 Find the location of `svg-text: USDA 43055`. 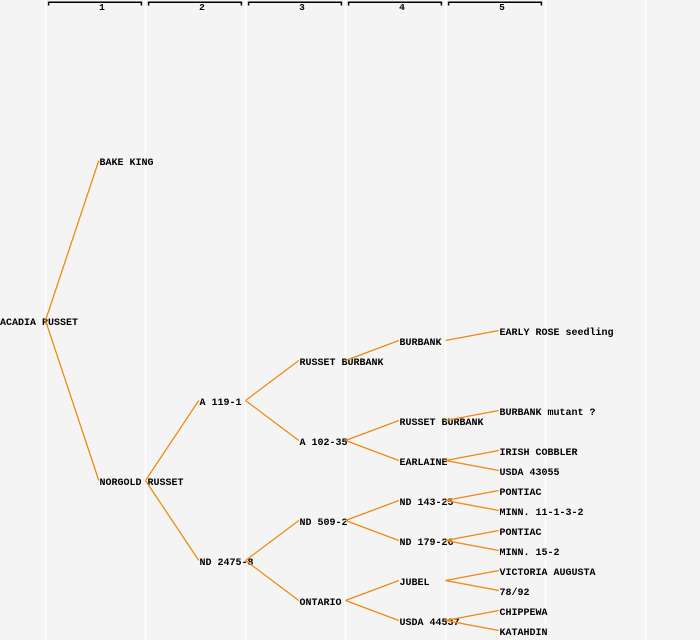

svg-text: USDA 43055 is located at coordinates (530, 473).